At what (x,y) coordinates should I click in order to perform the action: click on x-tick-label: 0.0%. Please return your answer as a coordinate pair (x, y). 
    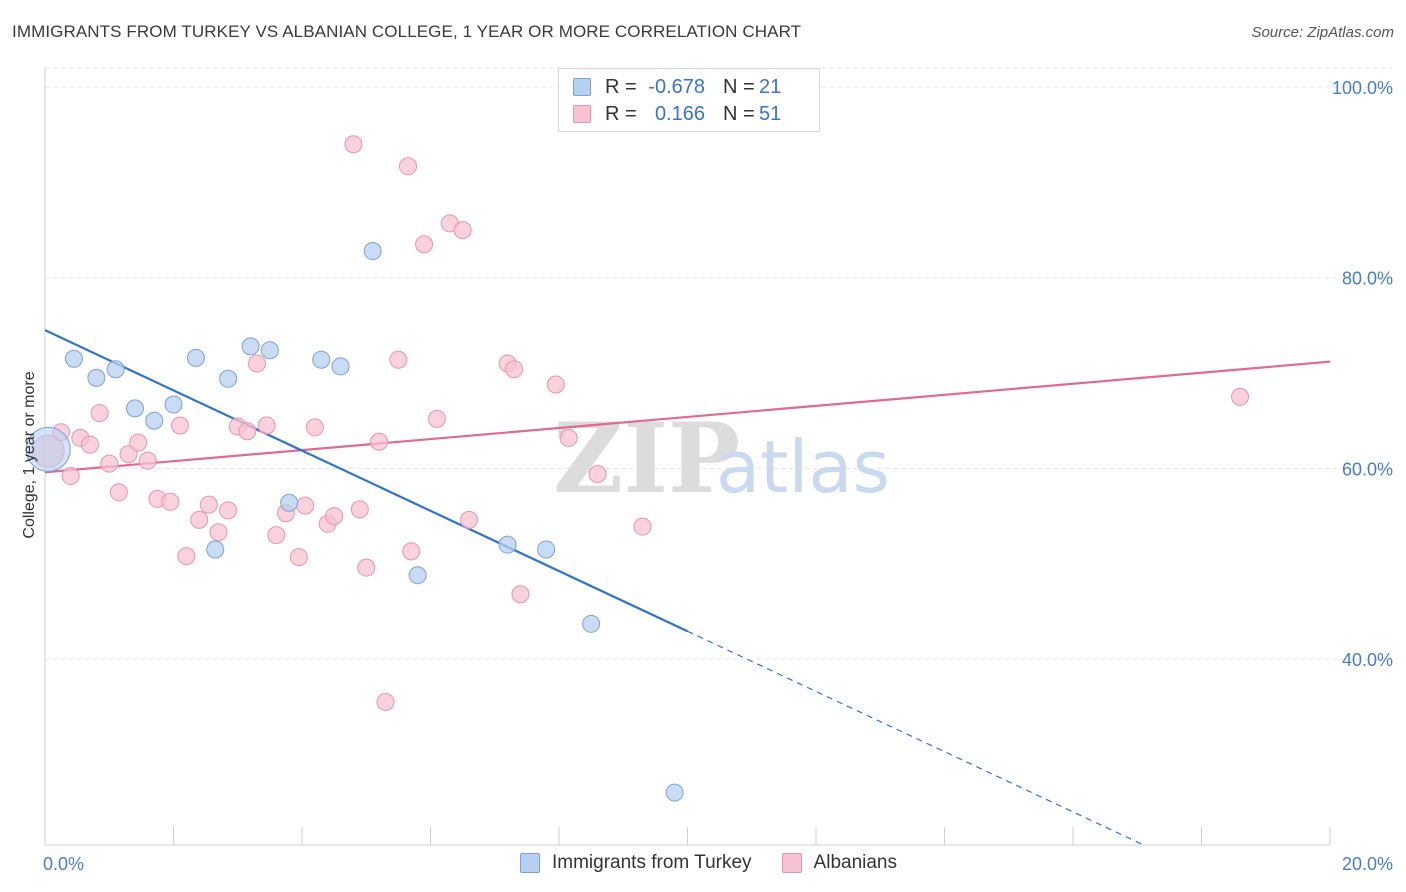
    Looking at the image, I should click on (63, 864).